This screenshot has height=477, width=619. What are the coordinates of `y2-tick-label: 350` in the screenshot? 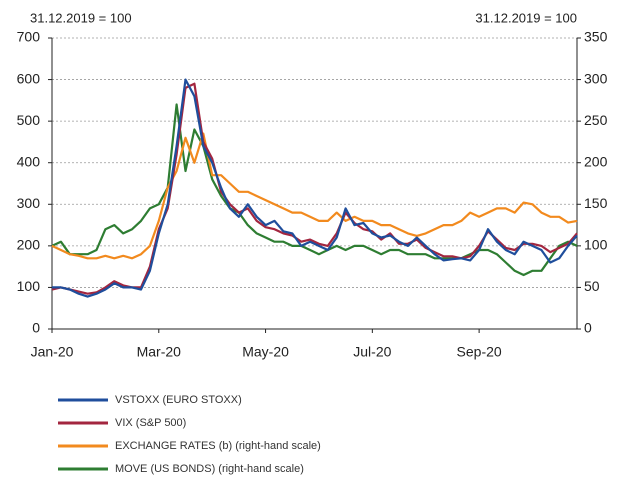 It's located at (596, 37).